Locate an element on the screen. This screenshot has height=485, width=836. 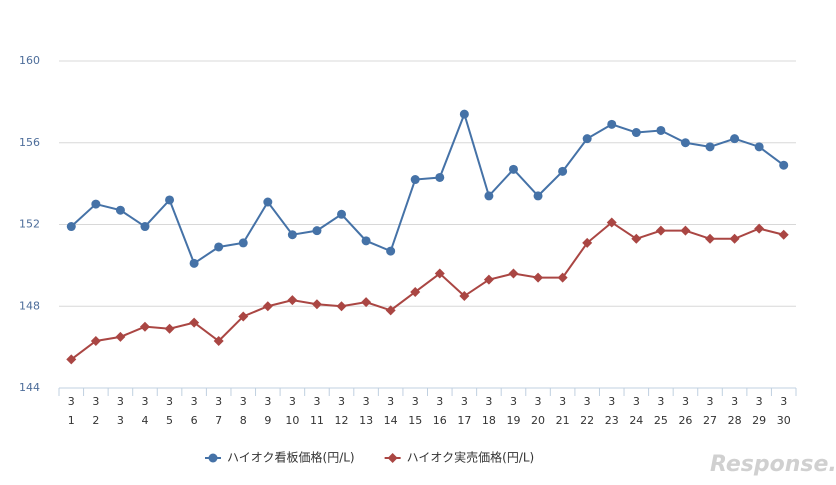
x-tick-label: 29 is located at coordinates (759, 420).